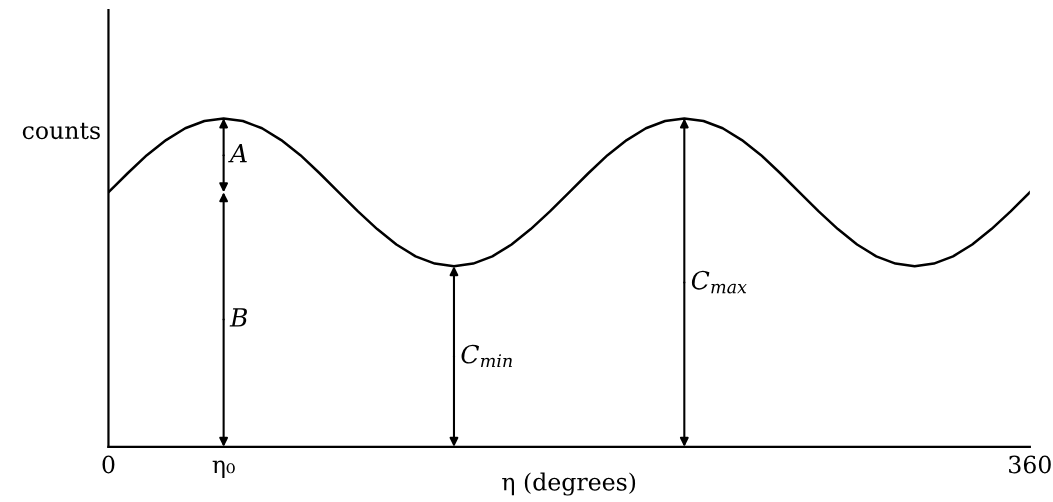  I want to click on annotation: A, so click(237, 153).